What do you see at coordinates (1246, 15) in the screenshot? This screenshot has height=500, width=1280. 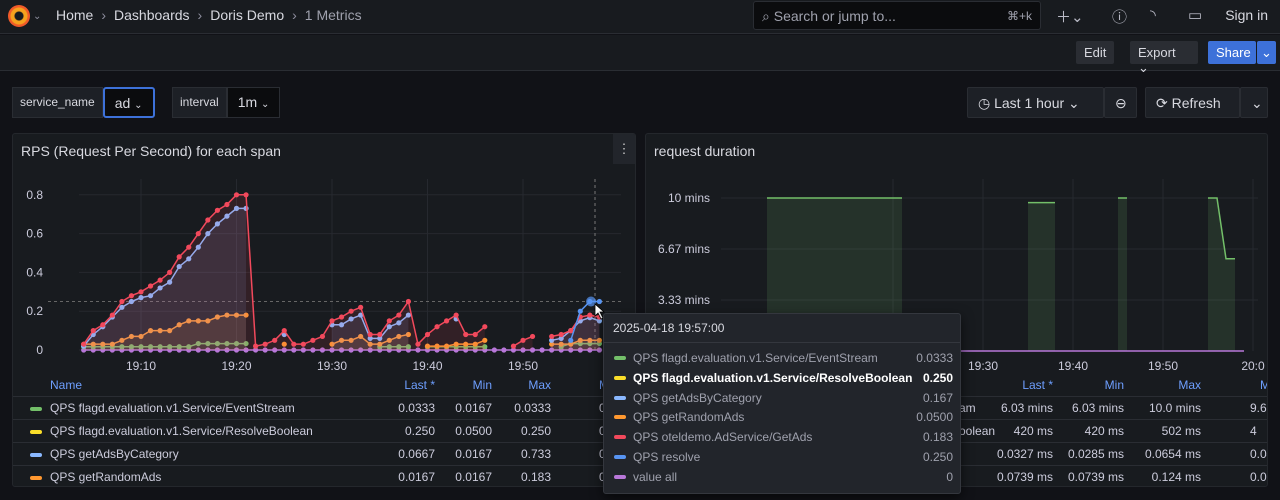 I see `sign-in-link: Sign in` at bounding box center [1246, 15].